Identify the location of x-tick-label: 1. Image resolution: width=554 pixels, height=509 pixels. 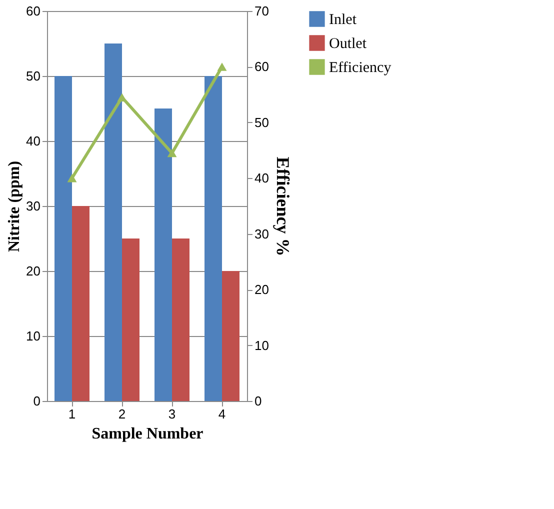
(72, 414).